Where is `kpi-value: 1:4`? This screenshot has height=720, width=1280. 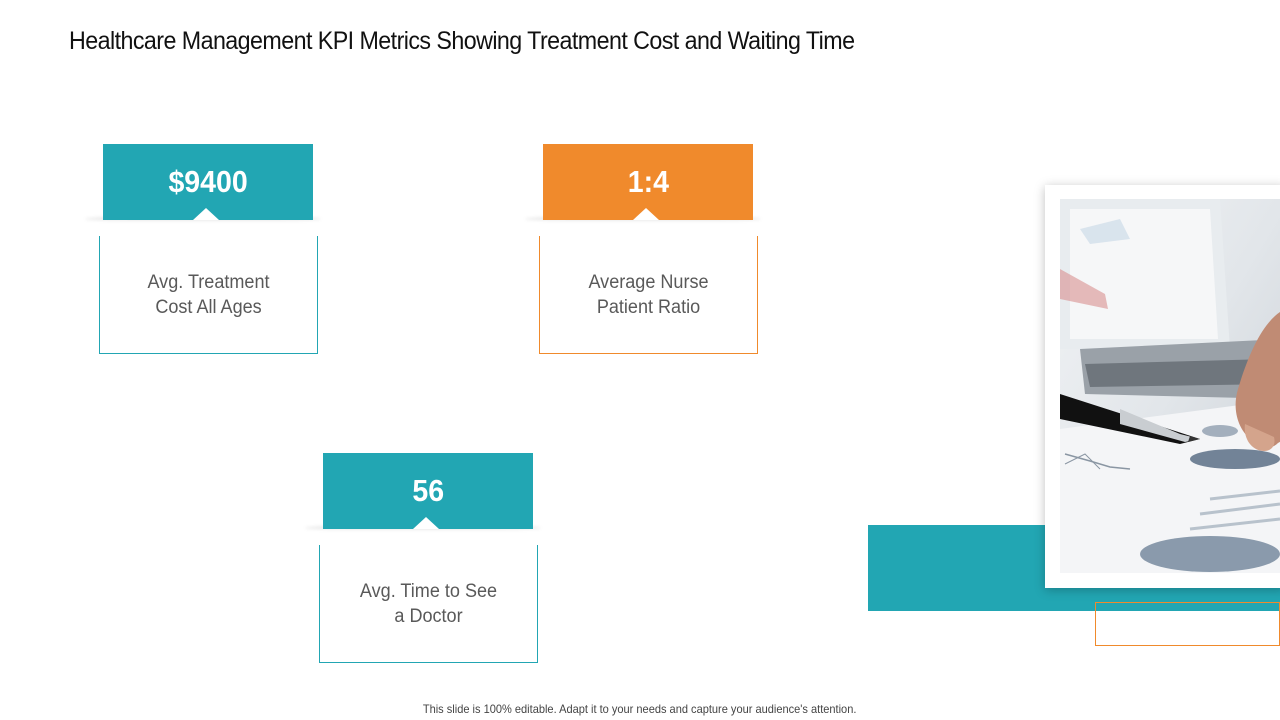 kpi-value: 1:4 is located at coordinates (648, 181).